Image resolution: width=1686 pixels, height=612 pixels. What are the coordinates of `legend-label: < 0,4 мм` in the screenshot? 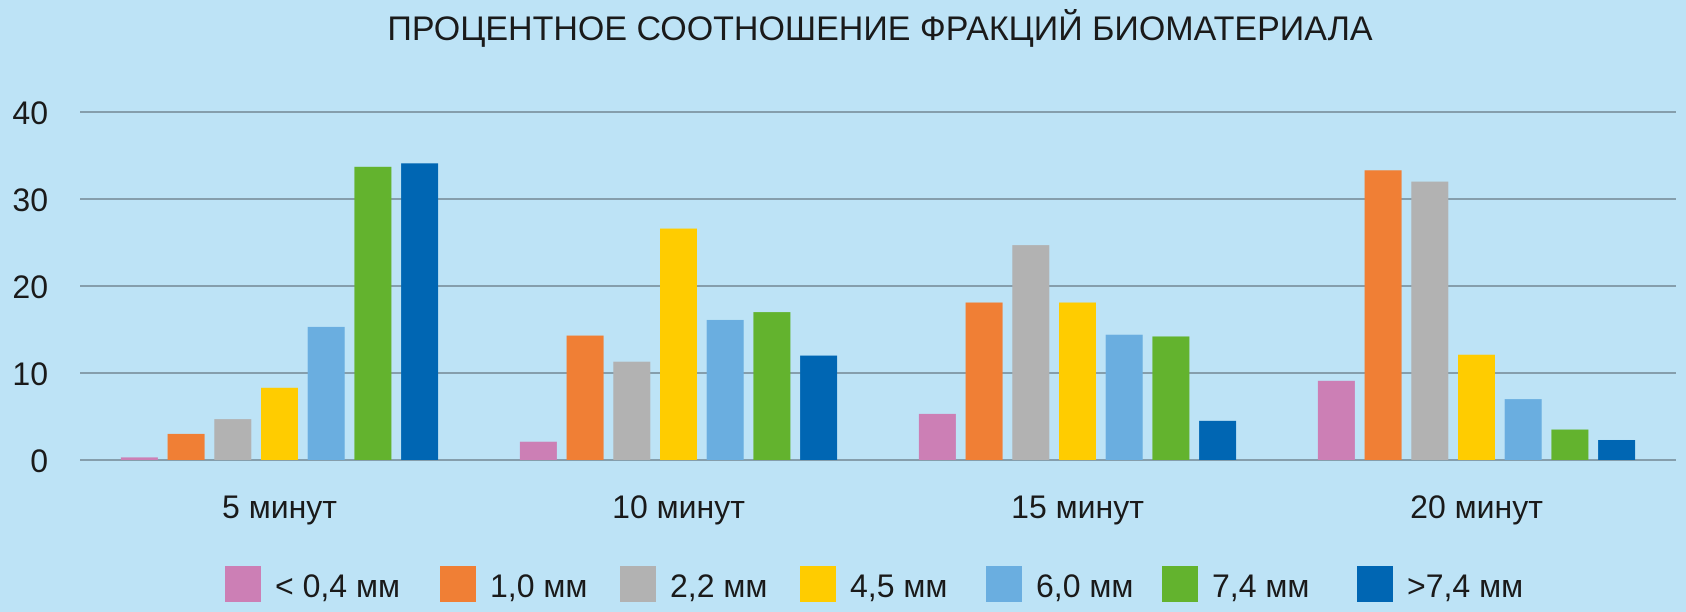 It's located at (337, 586).